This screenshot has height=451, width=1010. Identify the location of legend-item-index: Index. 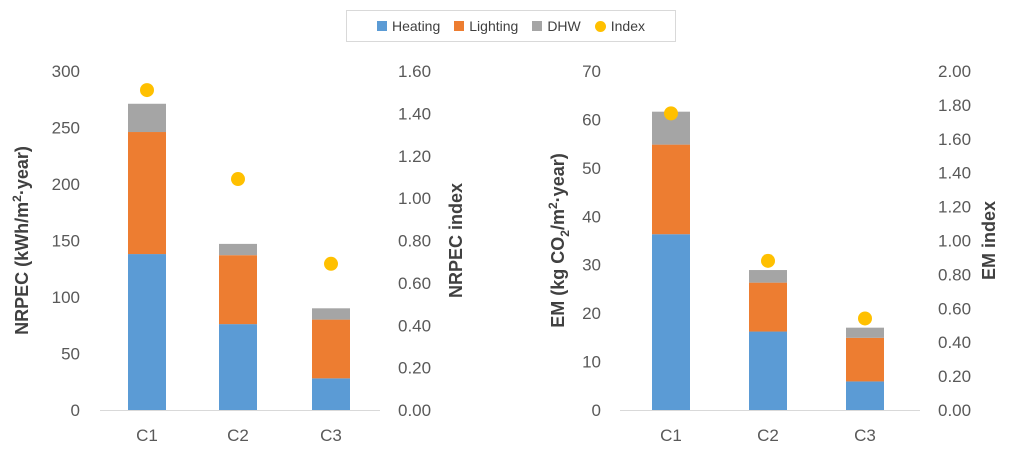
(619, 26).